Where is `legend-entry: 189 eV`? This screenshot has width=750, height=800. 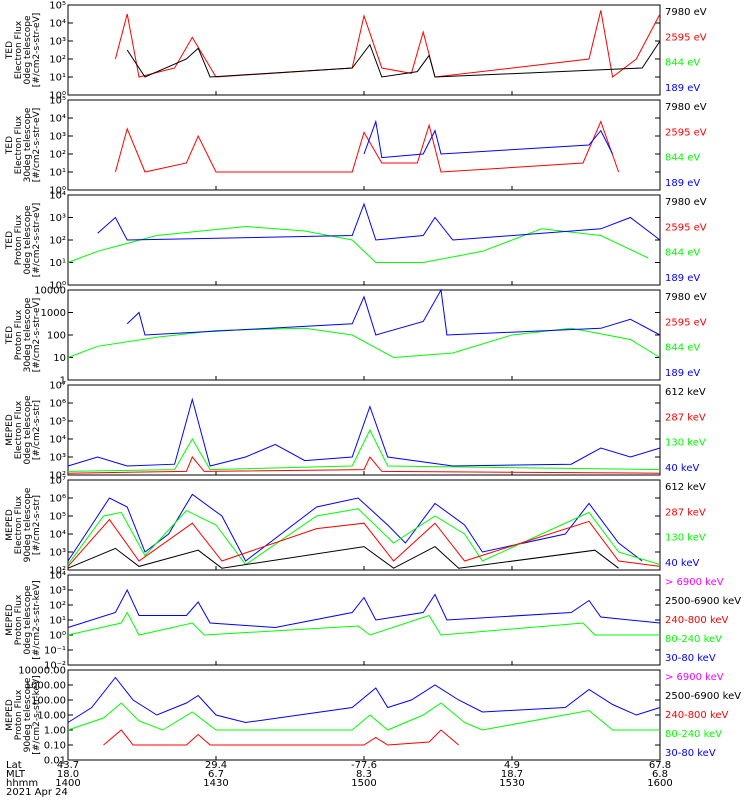
legend-entry: 189 eV is located at coordinates (682, 373).